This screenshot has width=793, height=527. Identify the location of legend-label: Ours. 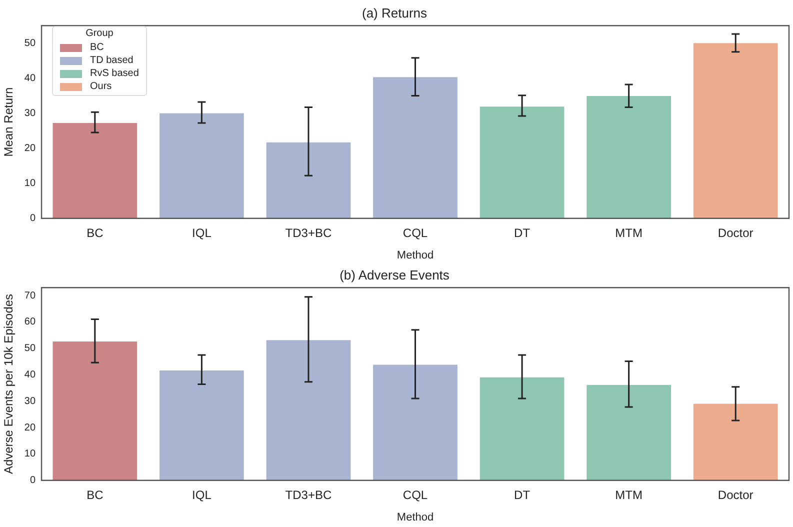
(101, 86).